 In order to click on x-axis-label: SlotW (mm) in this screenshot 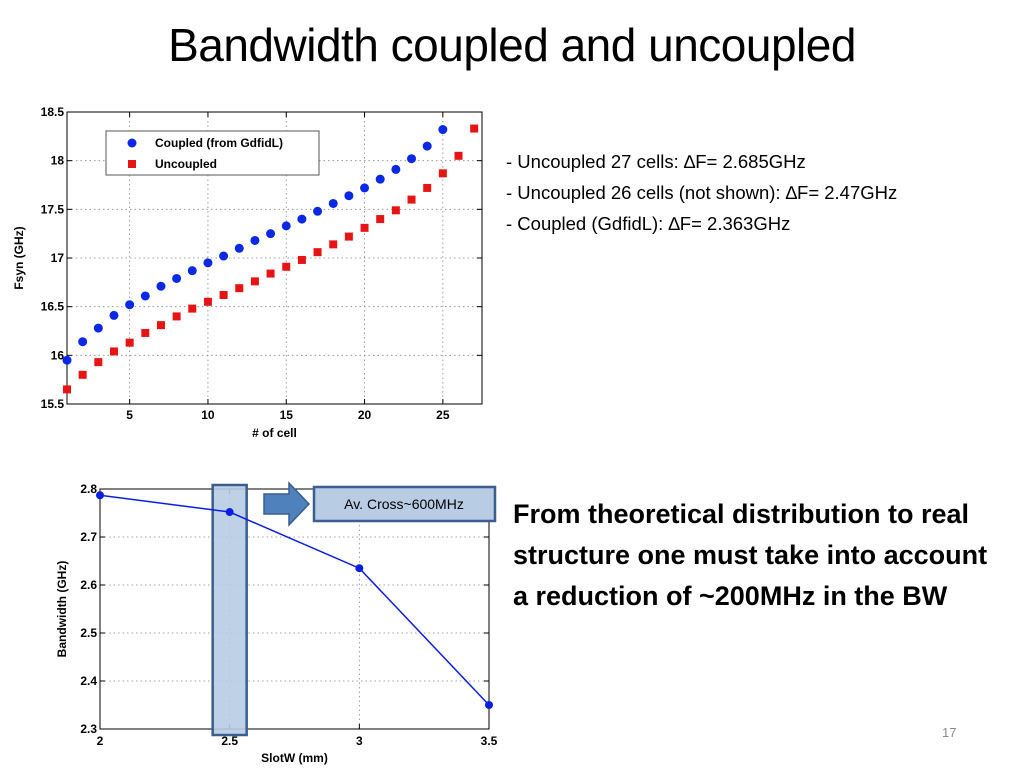, I will do `click(294, 758)`.